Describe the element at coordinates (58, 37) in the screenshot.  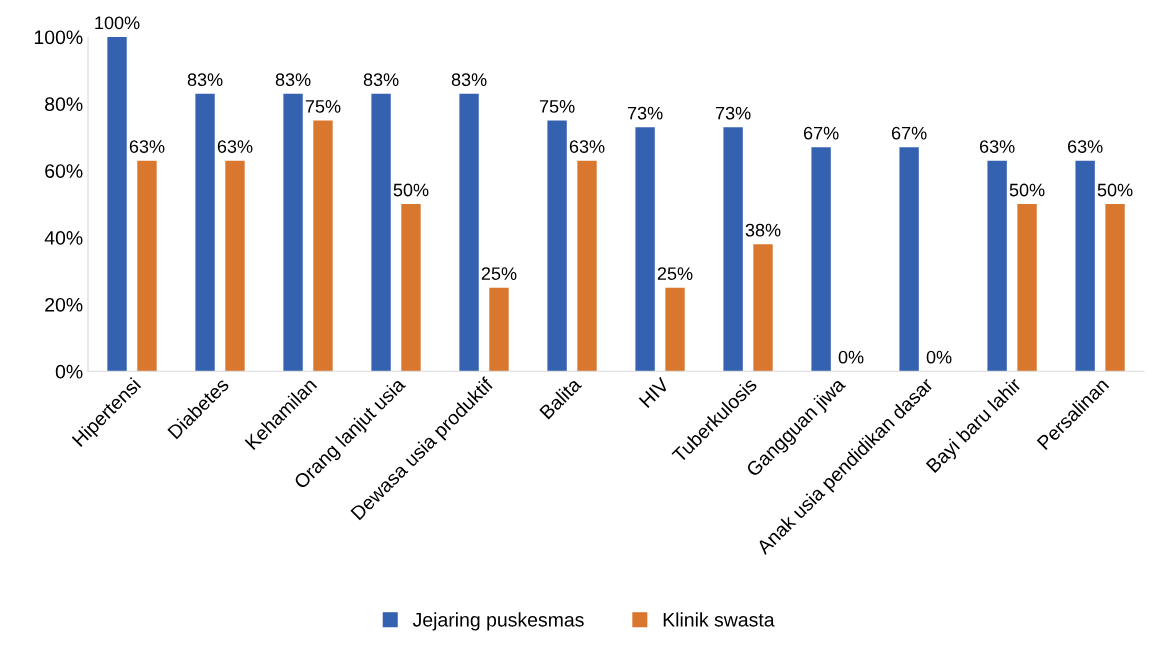
I see `y-tick-label: 100%` at that location.